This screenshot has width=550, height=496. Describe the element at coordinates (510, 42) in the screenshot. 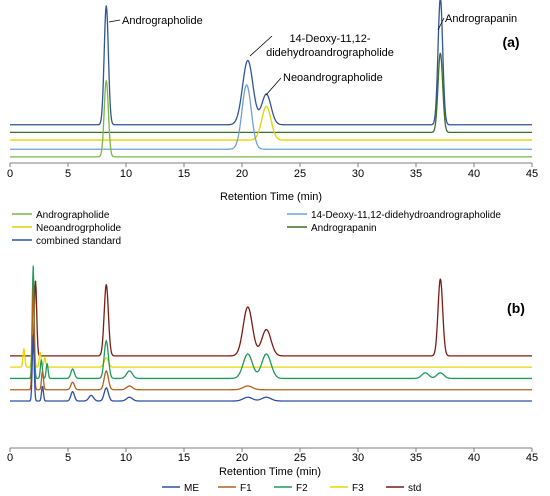

I see `panel-a-label: (a)` at that location.